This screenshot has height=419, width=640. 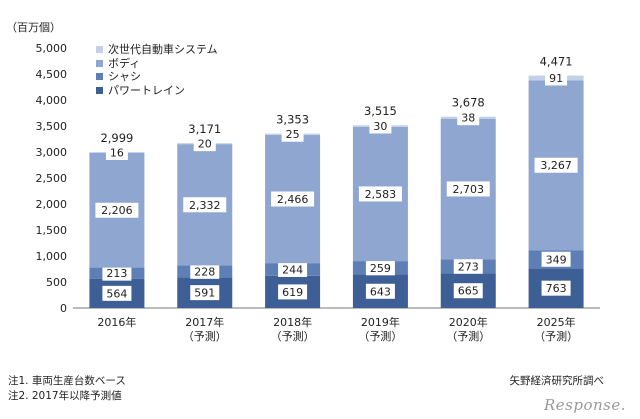 I want to click on total-label: 3,678, so click(x=468, y=103).